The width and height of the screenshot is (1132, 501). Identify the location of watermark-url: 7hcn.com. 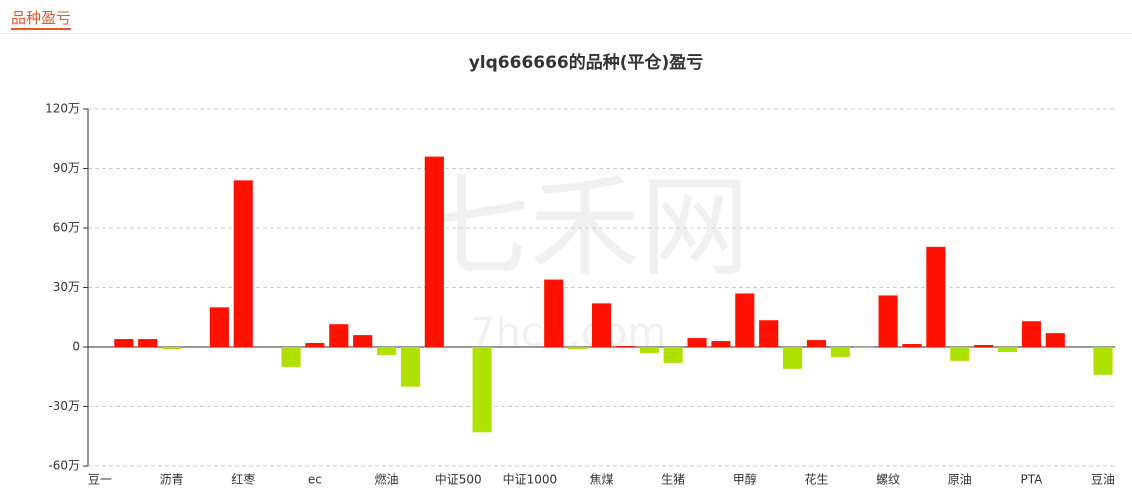
(568, 333).